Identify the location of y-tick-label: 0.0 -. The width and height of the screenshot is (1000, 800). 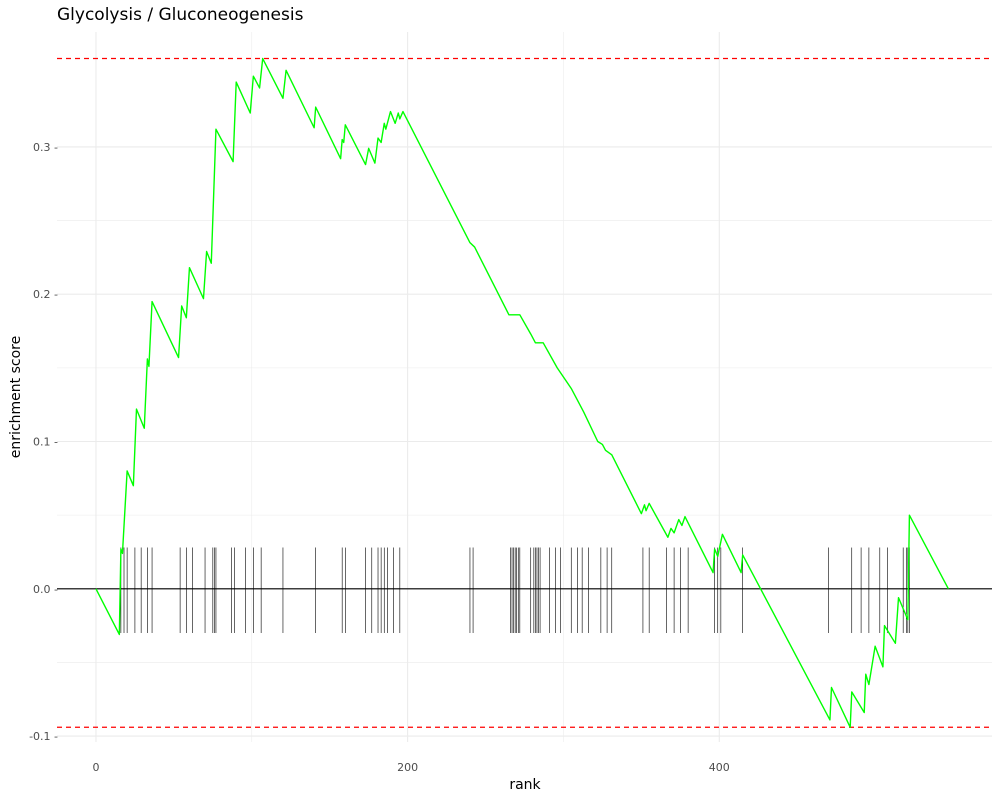
(45, 589).